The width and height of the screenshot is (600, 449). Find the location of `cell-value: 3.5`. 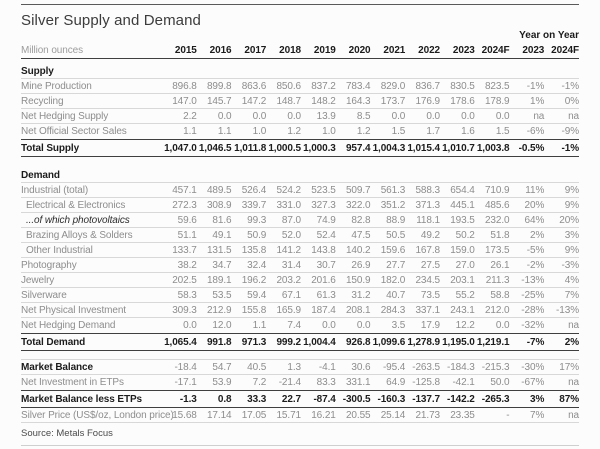

cell-value: 3.5 is located at coordinates (398, 325).